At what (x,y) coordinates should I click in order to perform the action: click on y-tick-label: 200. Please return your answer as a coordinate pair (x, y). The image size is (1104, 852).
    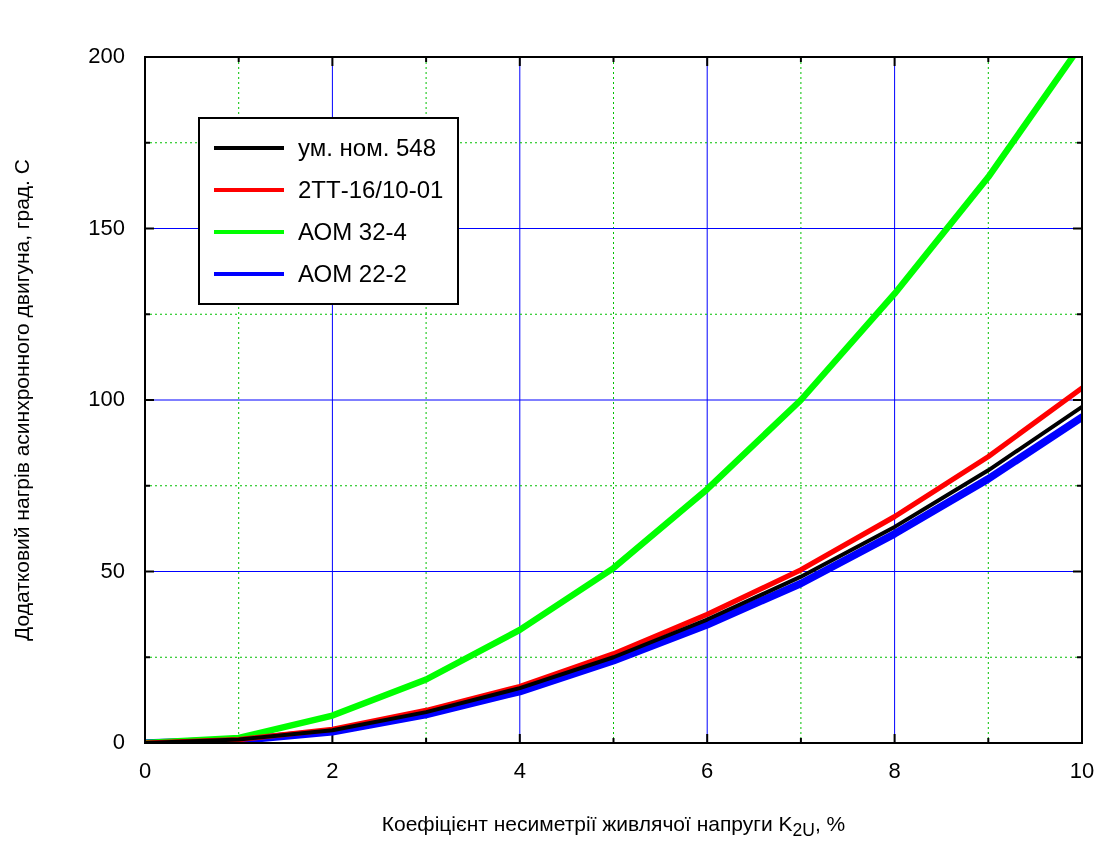
    Looking at the image, I should click on (106, 56).